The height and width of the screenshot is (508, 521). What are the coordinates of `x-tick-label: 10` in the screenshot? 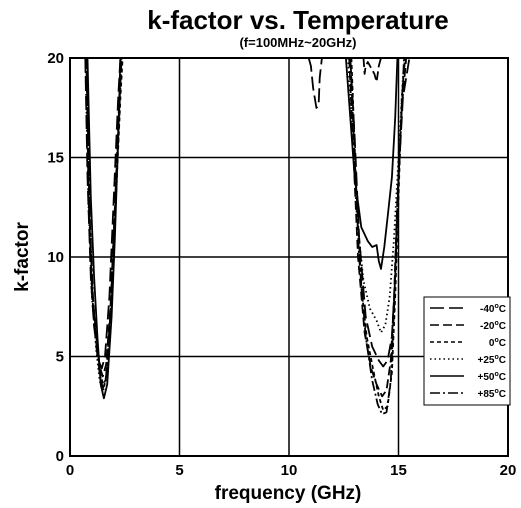 It's located at (289, 470).